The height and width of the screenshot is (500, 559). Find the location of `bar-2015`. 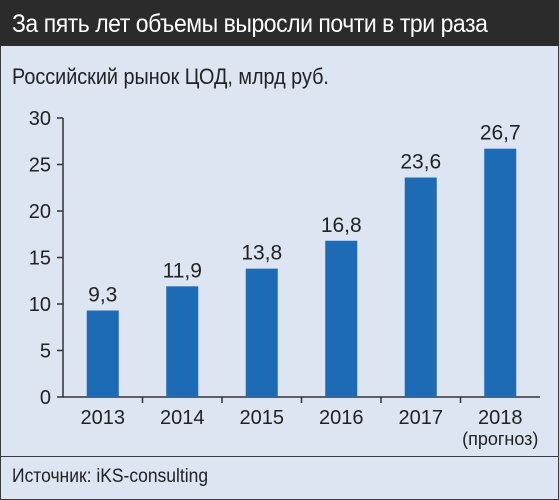

bar-2015 is located at coordinates (261, 332).